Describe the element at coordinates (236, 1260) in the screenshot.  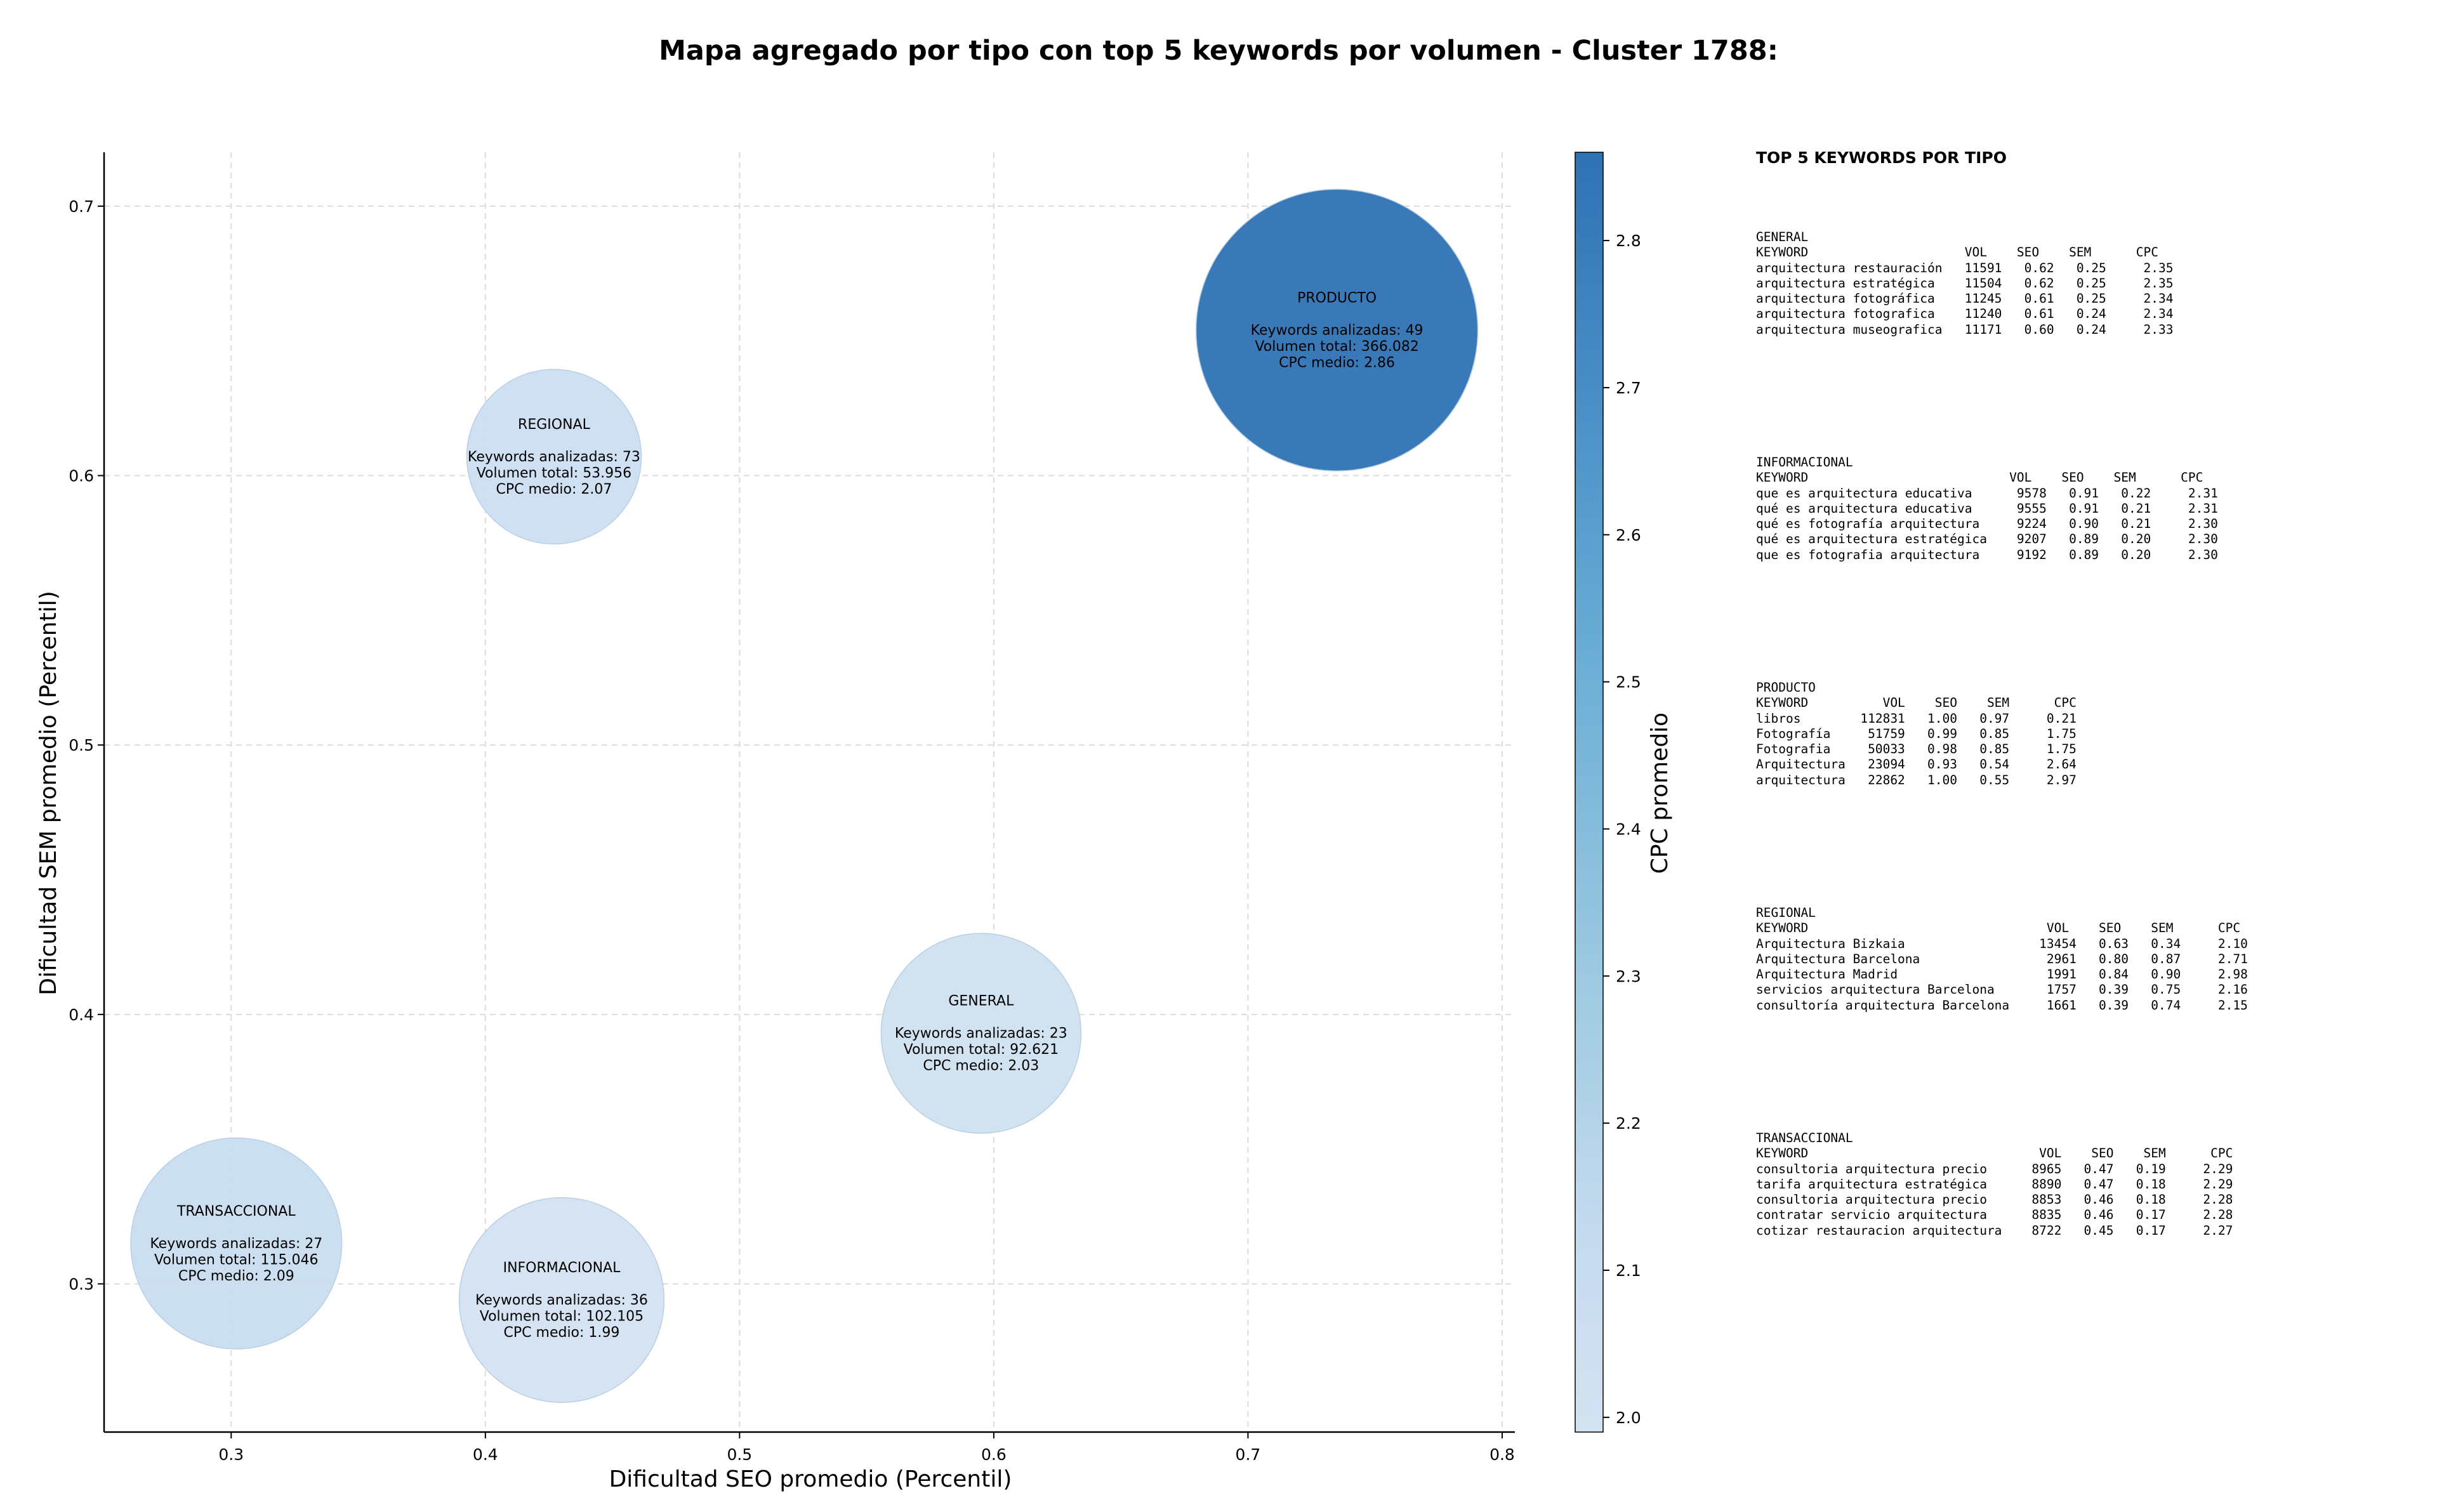
I see `bubble-stat-label: Volumen total: 115.046` at that location.